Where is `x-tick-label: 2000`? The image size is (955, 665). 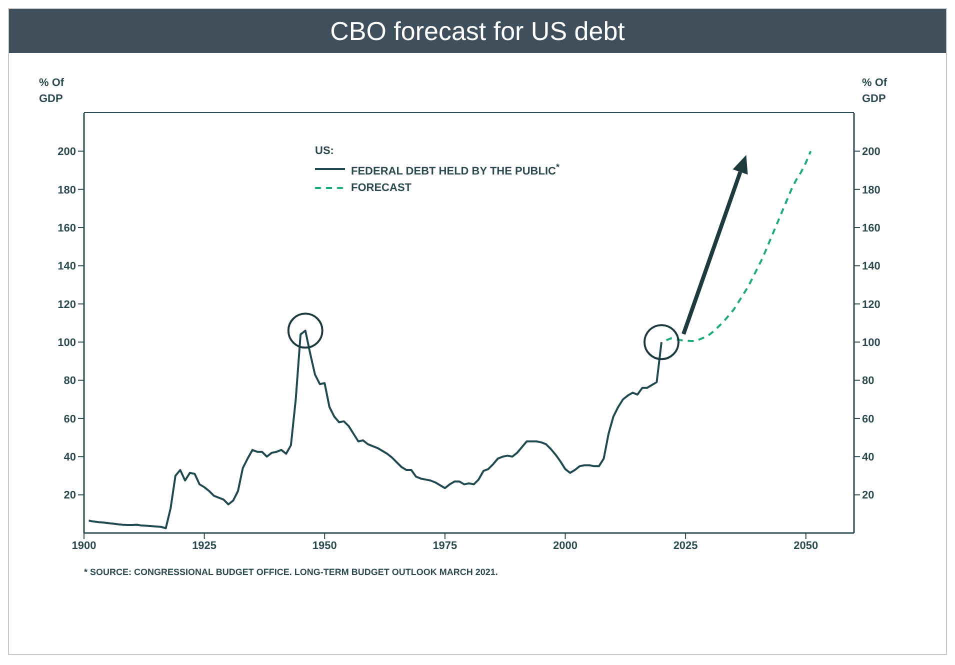
x-tick-label: 2000 is located at coordinates (565, 546).